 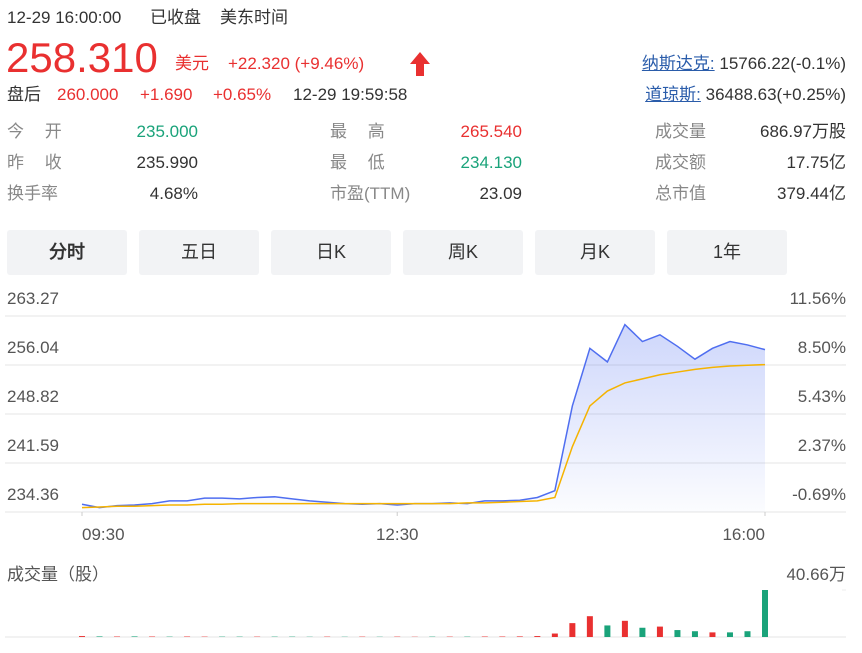 What do you see at coordinates (775, 94) in the screenshot?
I see `index-value: 36488.63(+0.25%)` at bounding box center [775, 94].